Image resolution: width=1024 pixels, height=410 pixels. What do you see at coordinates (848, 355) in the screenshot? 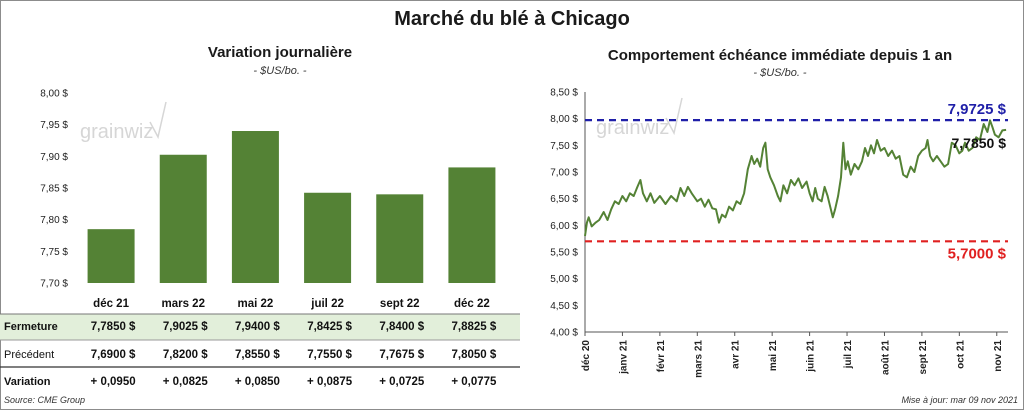
I see `x-tick-label: juil 21` at bounding box center [848, 355].